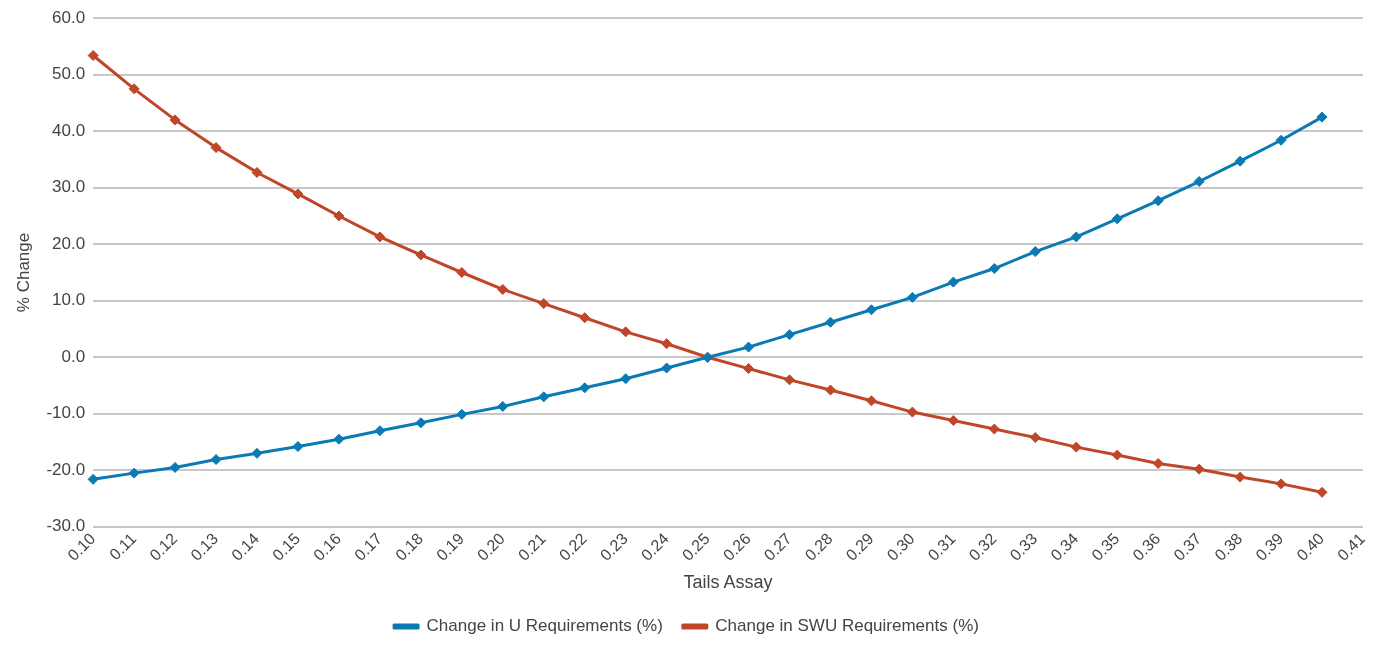 The image size is (1383, 653). I want to click on y-tick-label: 50.0, so click(69, 74).